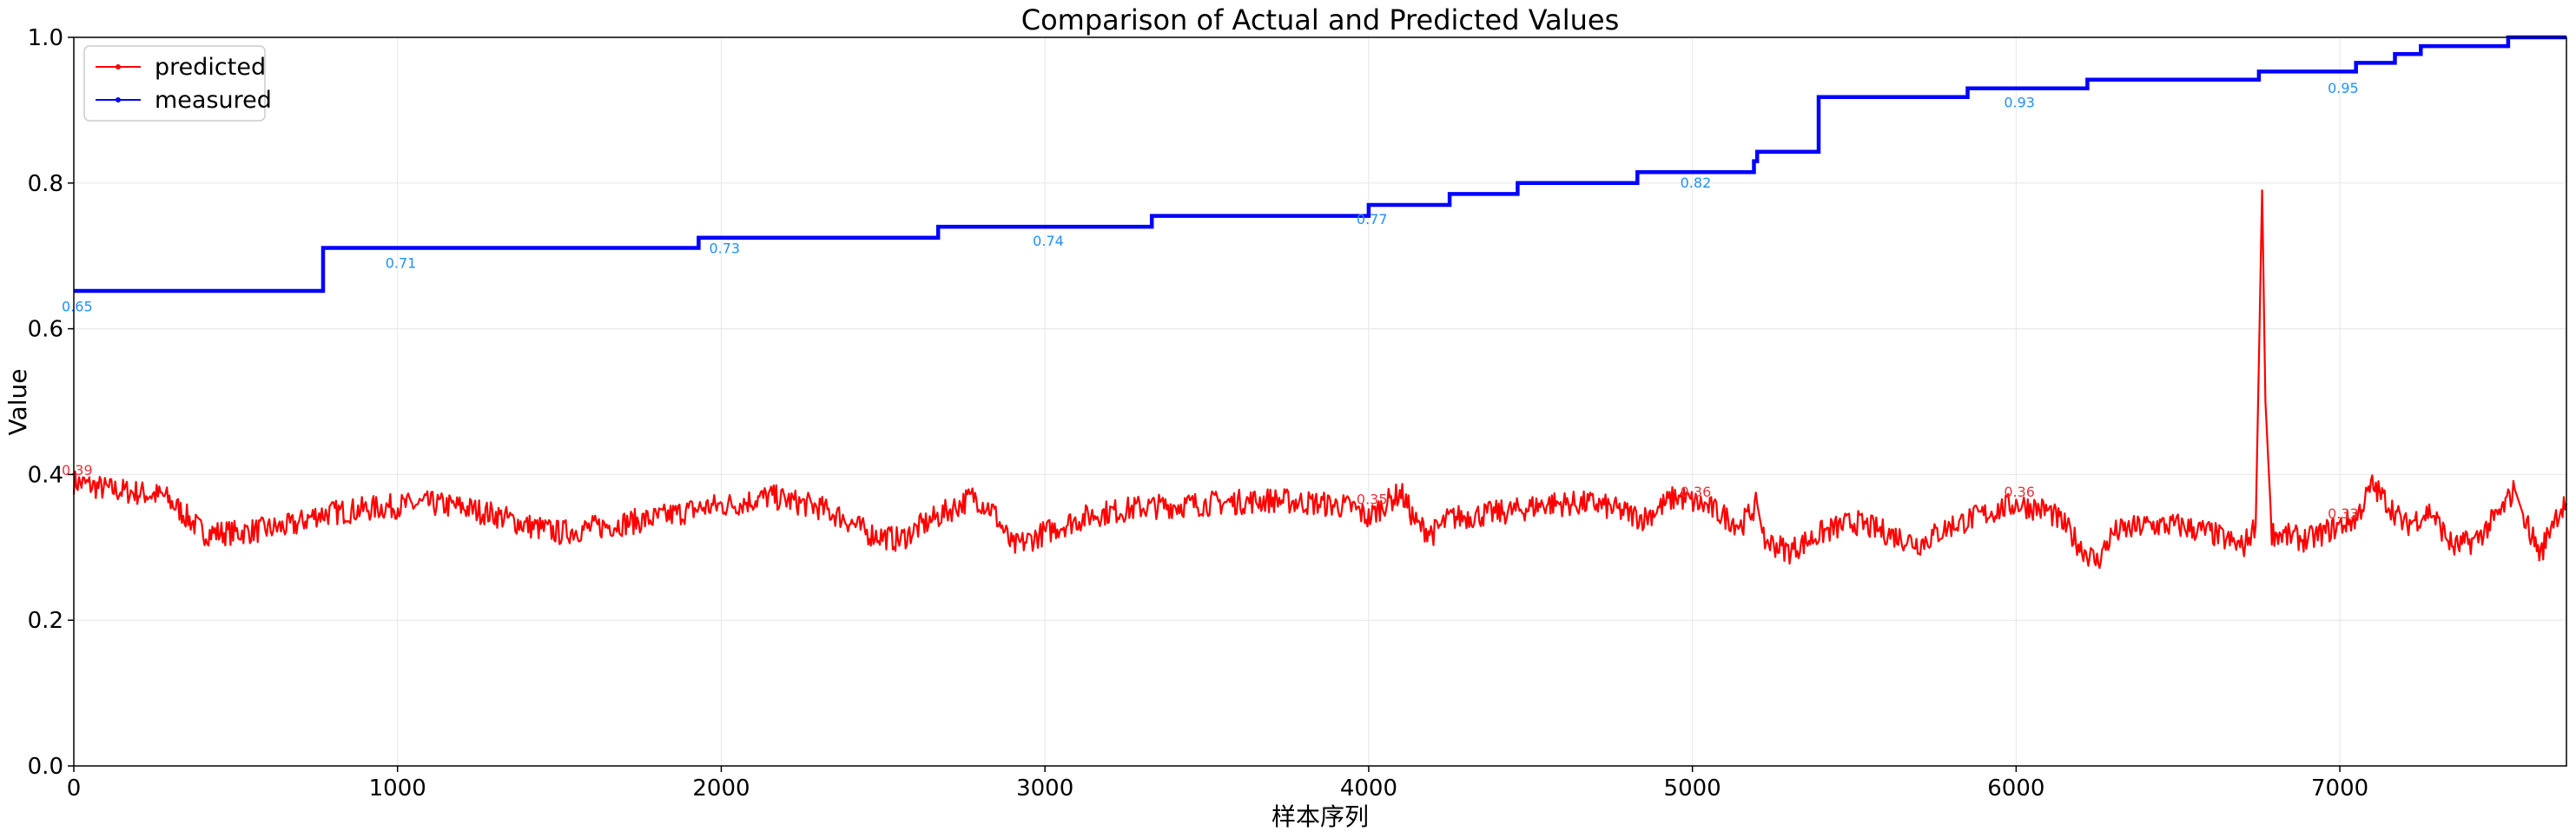 The height and width of the screenshot is (838, 2576). What do you see at coordinates (721, 789) in the screenshot?
I see `x-tick-label: 2000` at bounding box center [721, 789].